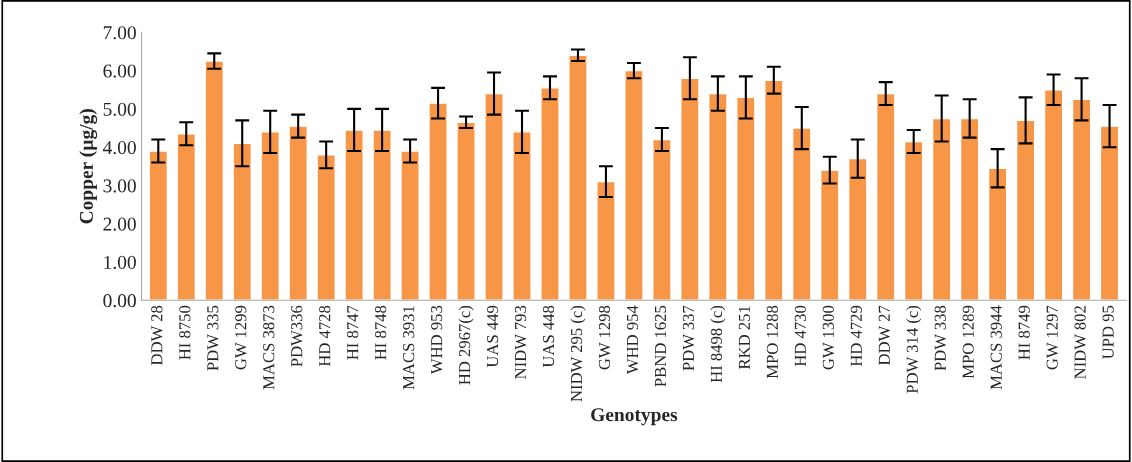 This screenshot has width=1132, height=462. Describe the element at coordinates (119, 301) in the screenshot. I see `y-tick-label: 0.00` at that location.